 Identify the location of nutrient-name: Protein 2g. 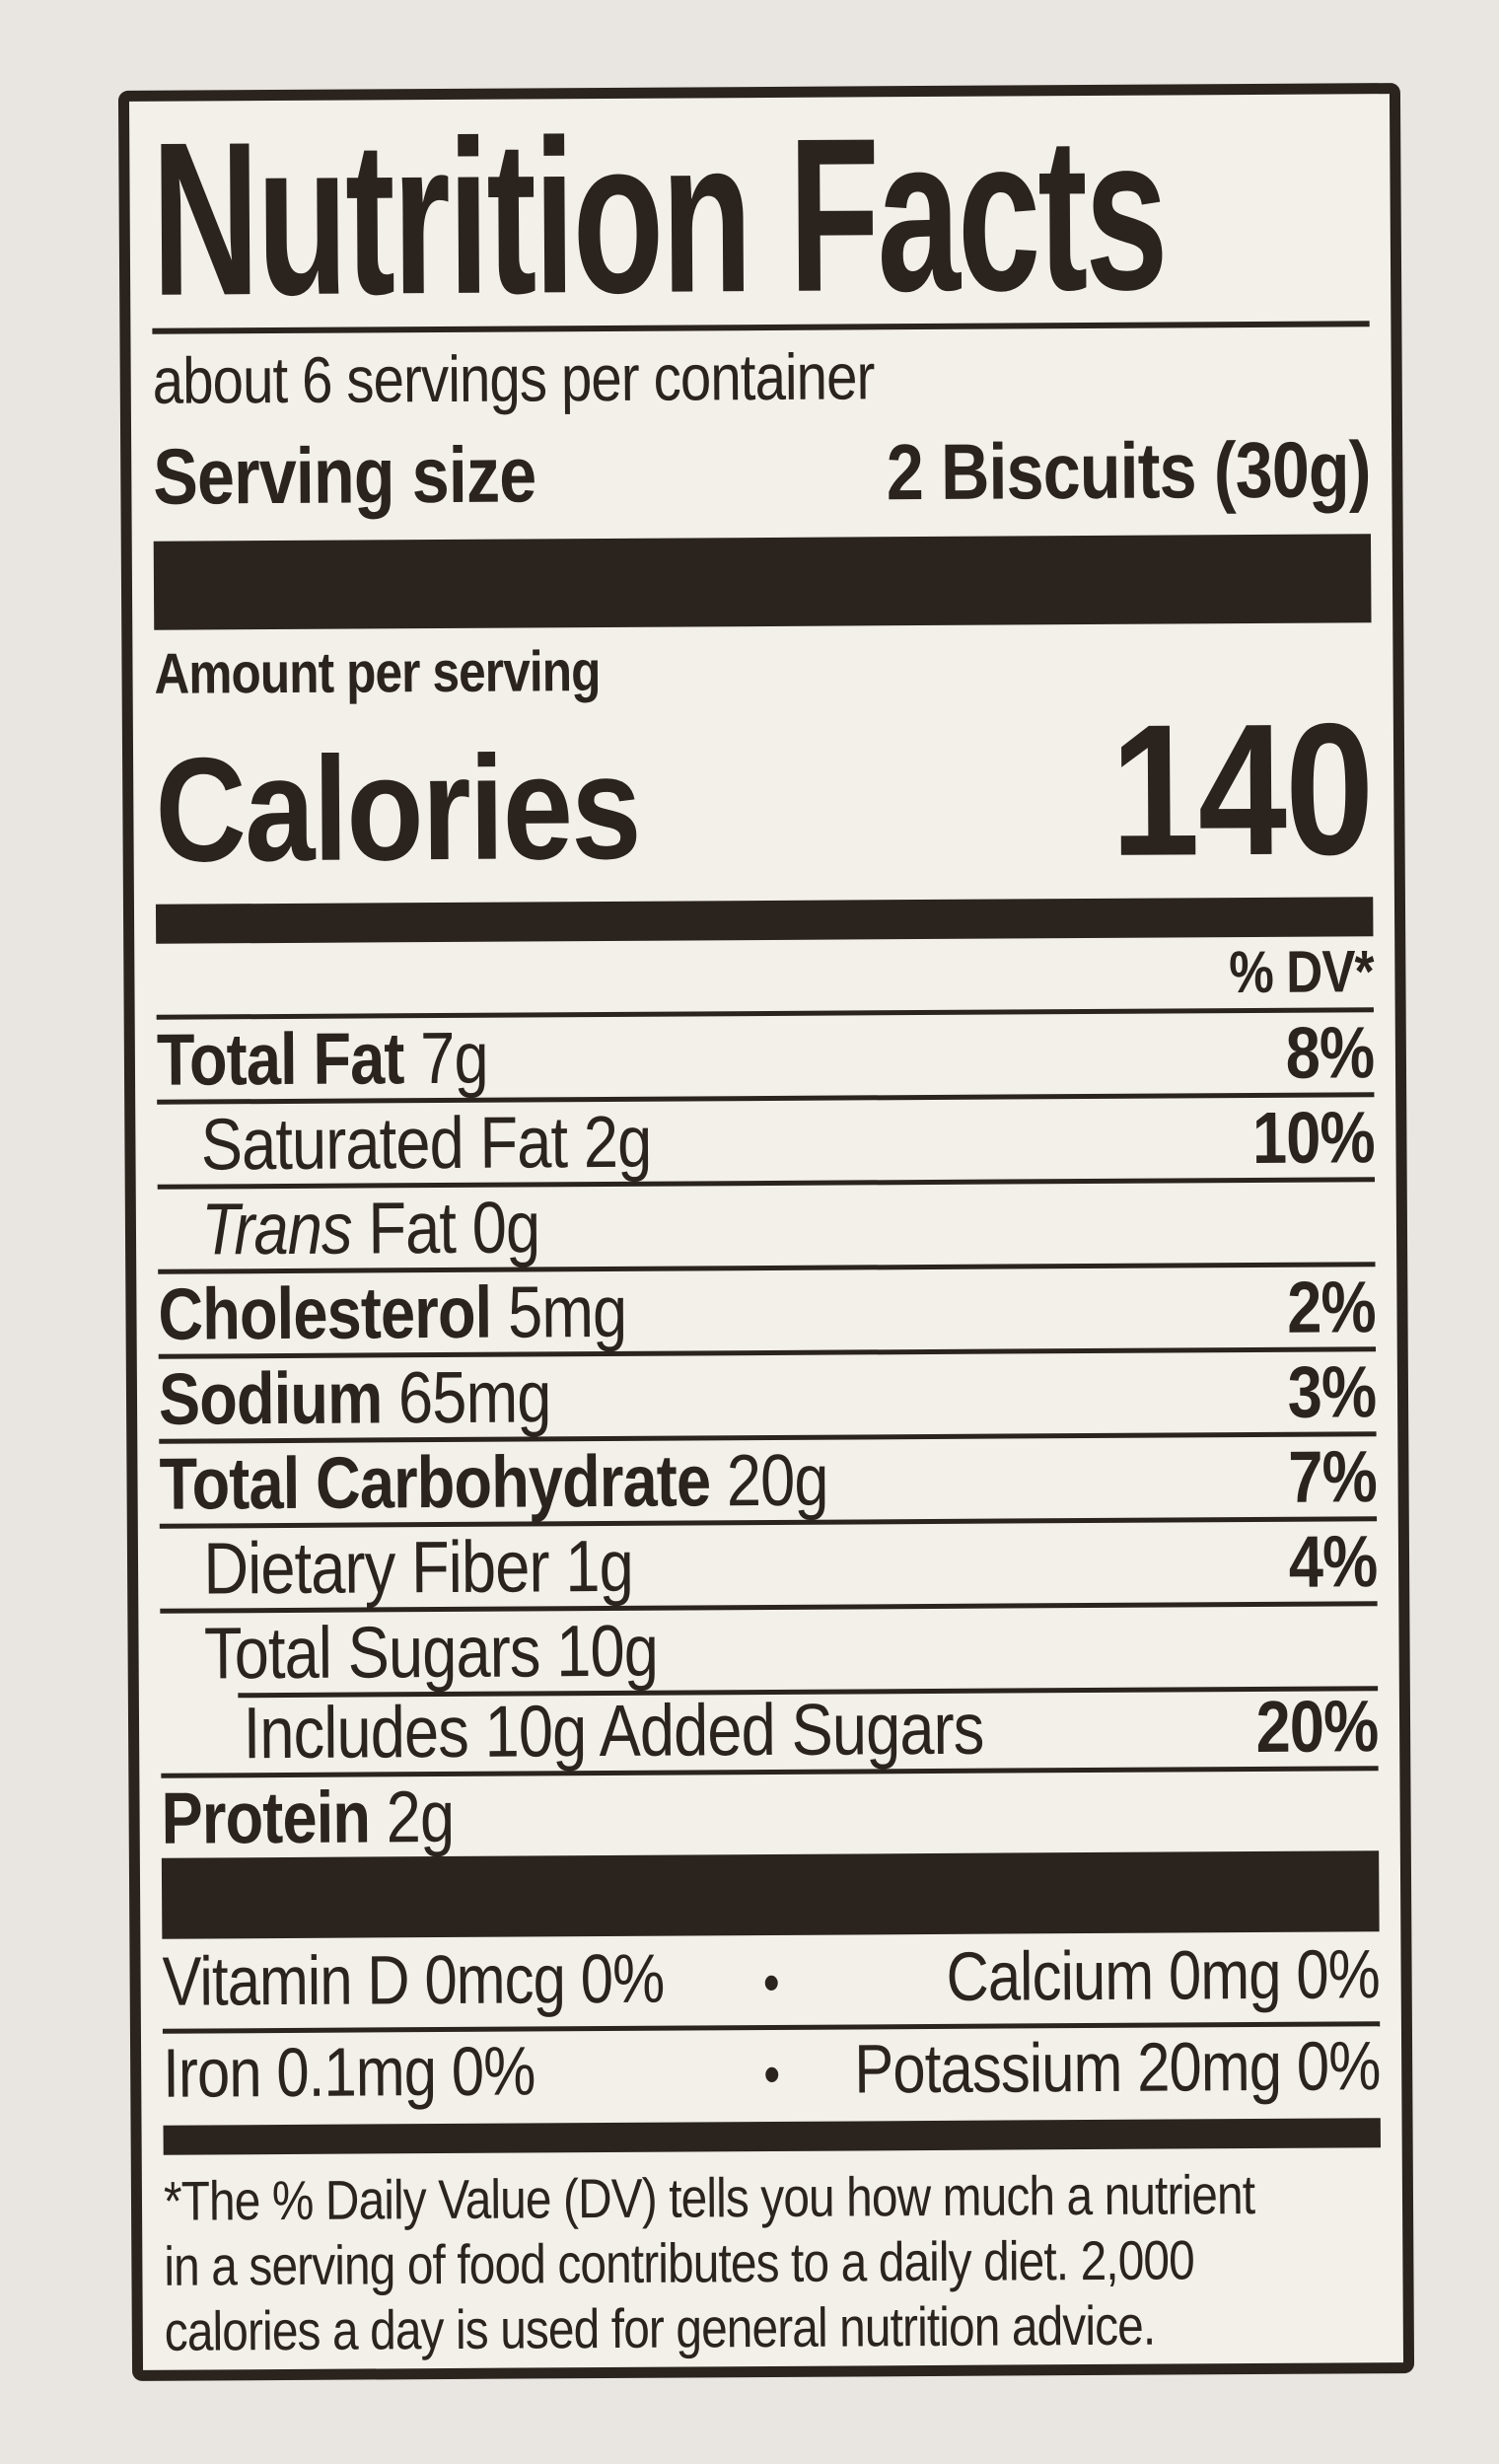
(308, 1817).